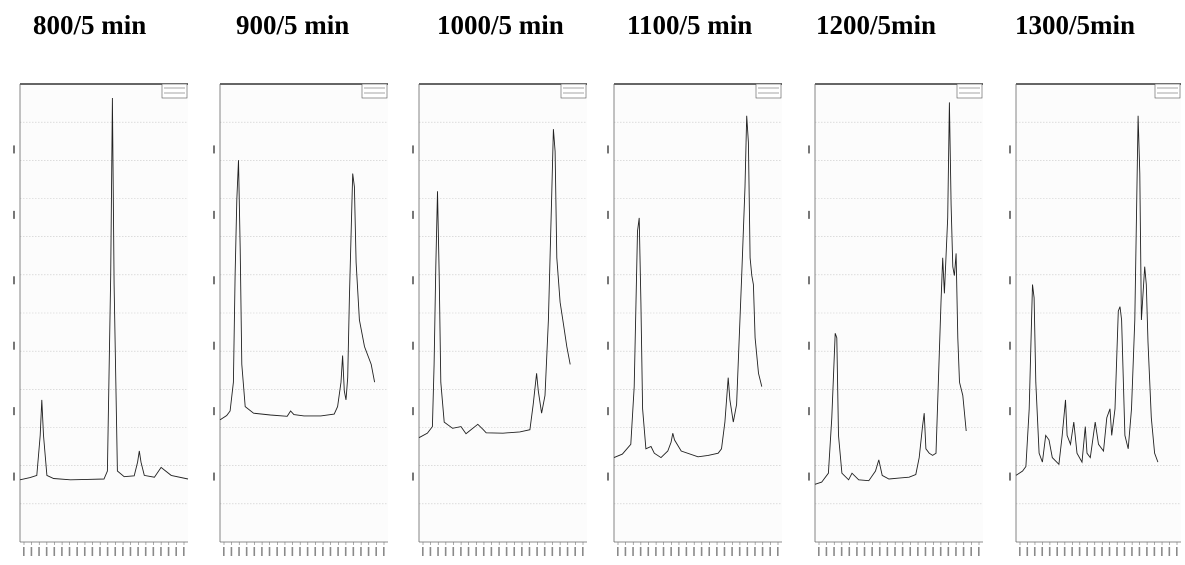  Describe the element at coordinates (90, 25) in the screenshot. I see `panel-title: 800/5 min` at that location.